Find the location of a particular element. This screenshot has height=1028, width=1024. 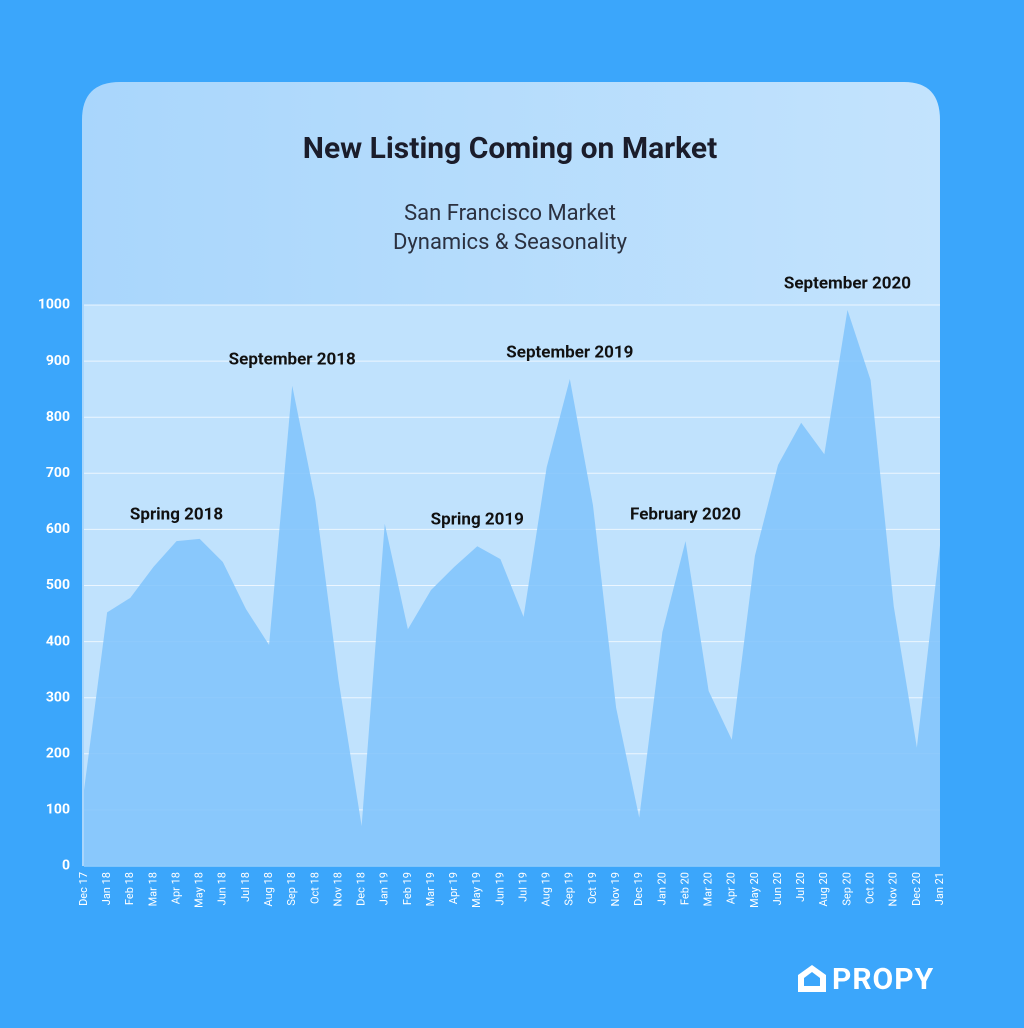

x-tick-label: Sep 19 is located at coordinates (569, 889).